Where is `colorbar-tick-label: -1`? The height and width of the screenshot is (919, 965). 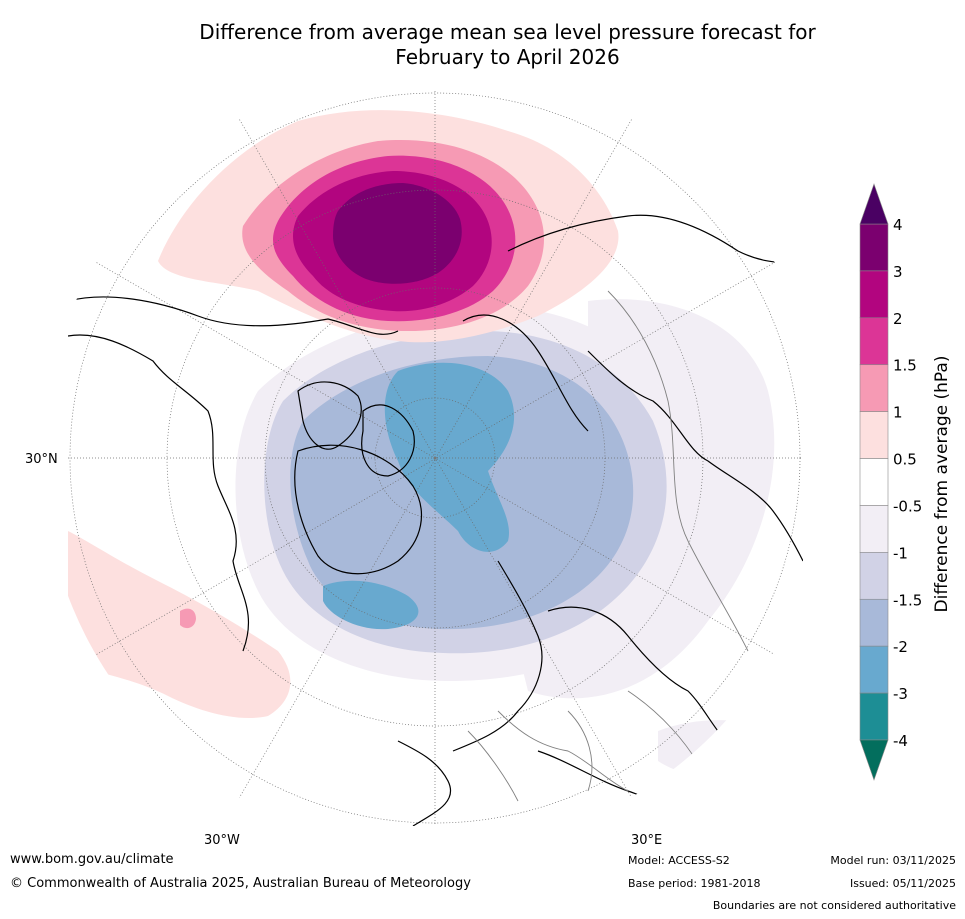
colorbar-tick-label: -1 is located at coordinates (900, 553).